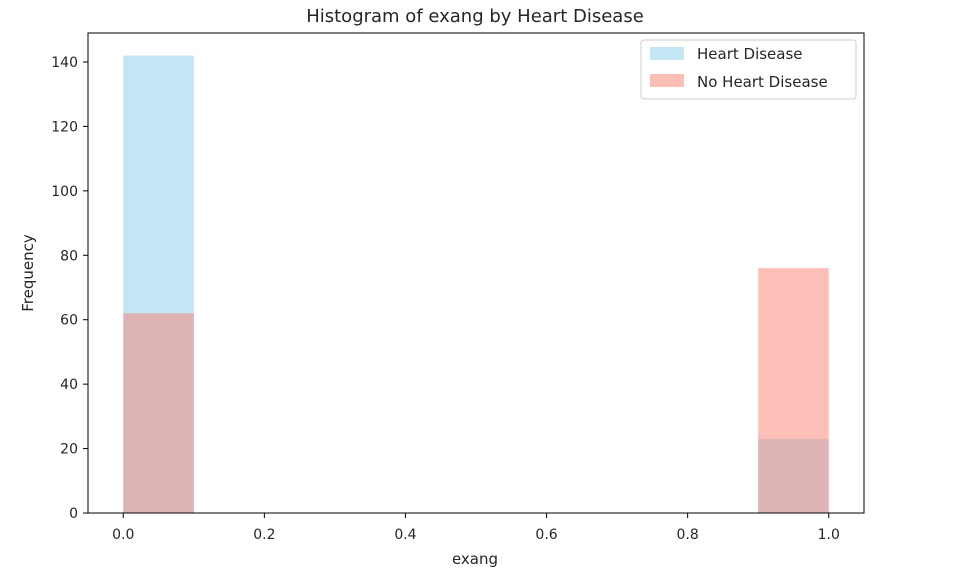  Describe the element at coordinates (64, 63) in the screenshot. I see `y-tick-label: 140` at that location.